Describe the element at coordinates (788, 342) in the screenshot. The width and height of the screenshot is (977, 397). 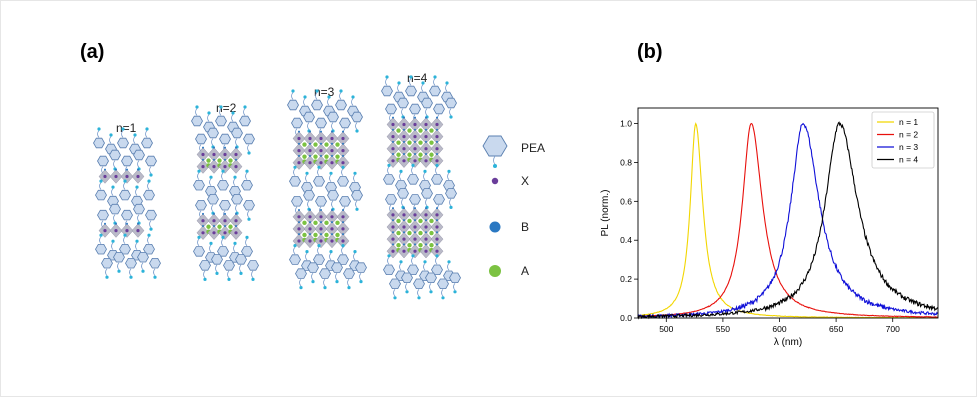
I see `x-axis-label: λ (nm)` at that location.